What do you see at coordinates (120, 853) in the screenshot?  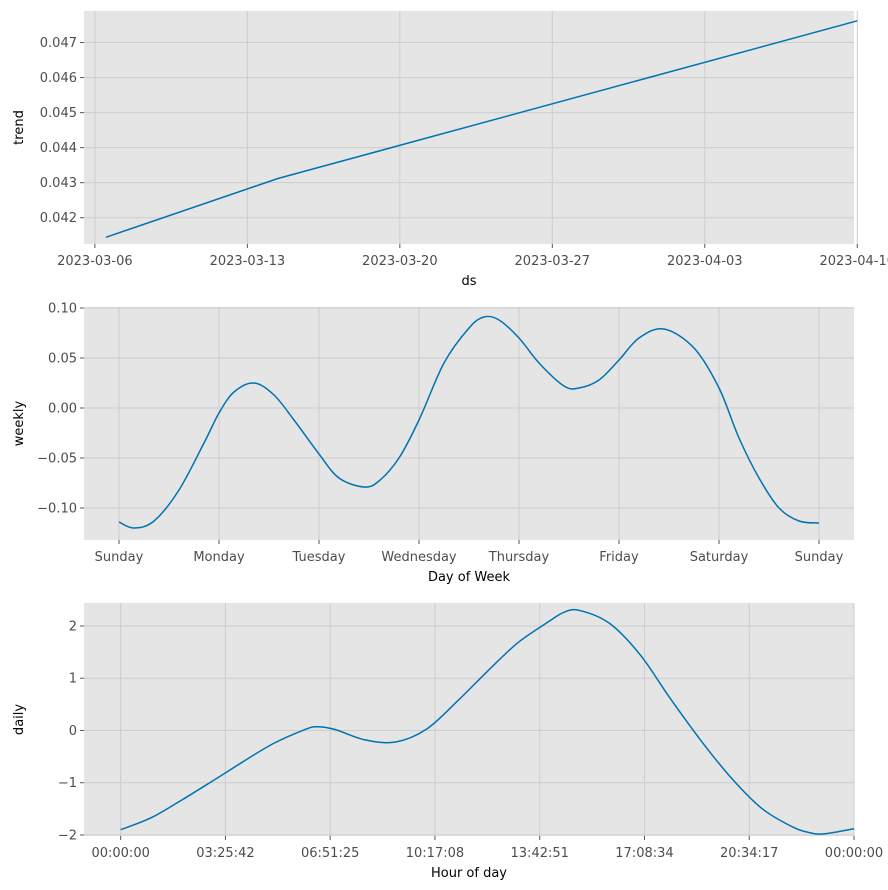 I see `daily-xtick-label-0: 00:00:00` at bounding box center [120, 853].